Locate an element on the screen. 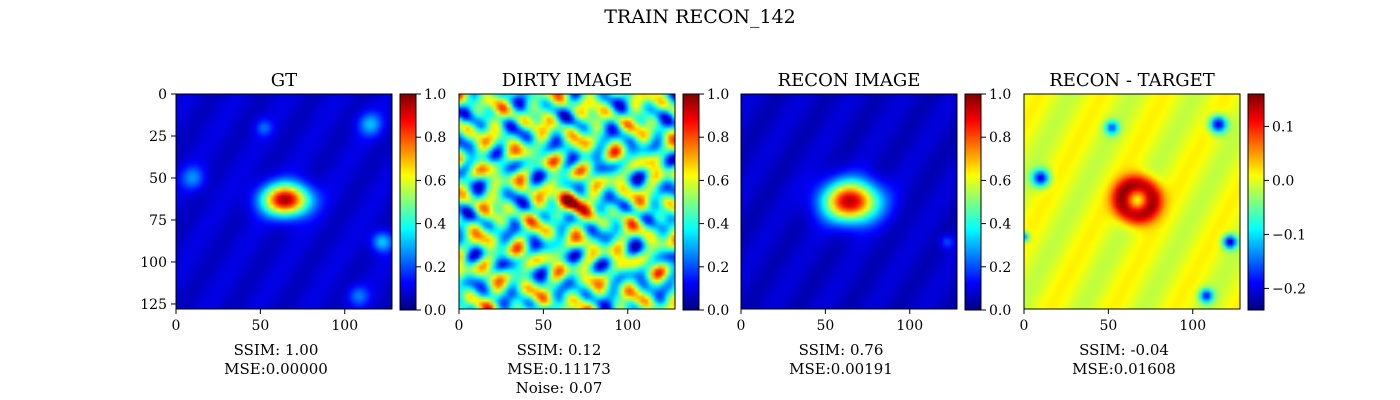 The width and height of the screenshot is (1400, 400). y-tick-label: 0 is located at coordinates (162, 95).